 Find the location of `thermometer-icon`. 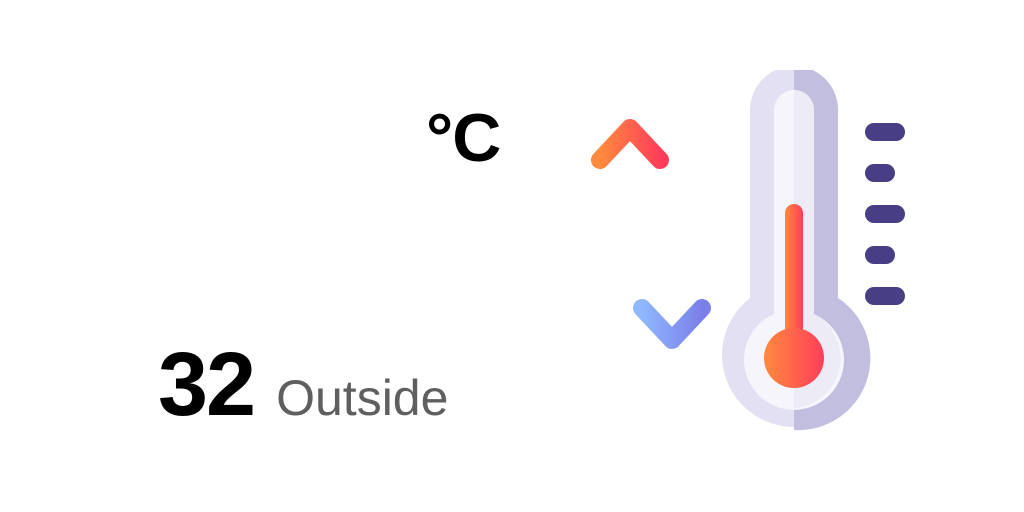

thermometer-icon is located at coordinates (796, 250).